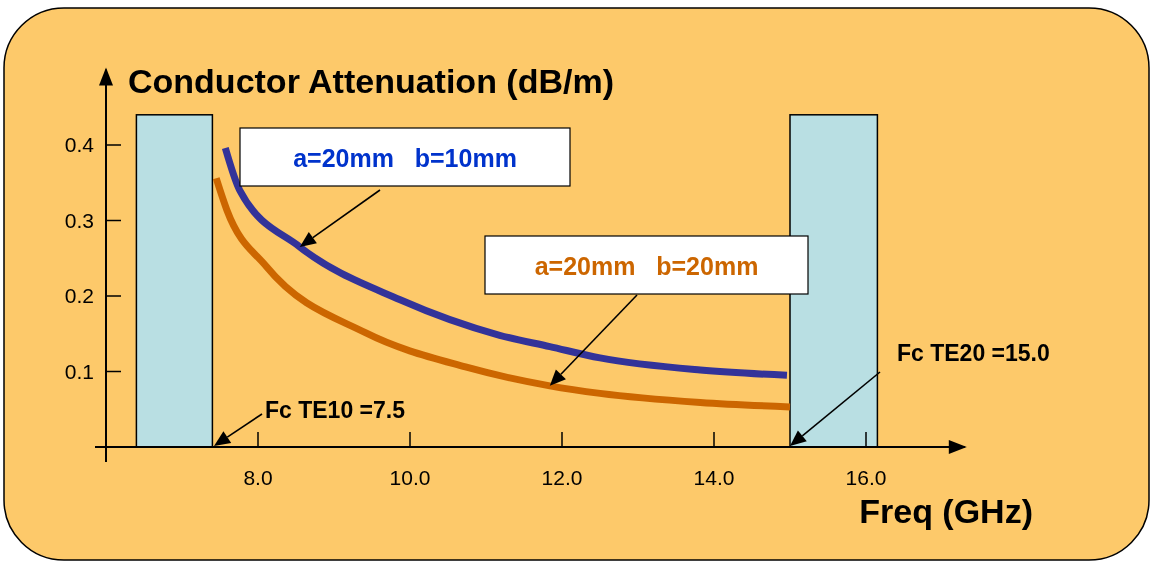  I want to click on annotation: Fc TE20 =15.0, so click(973, 353).